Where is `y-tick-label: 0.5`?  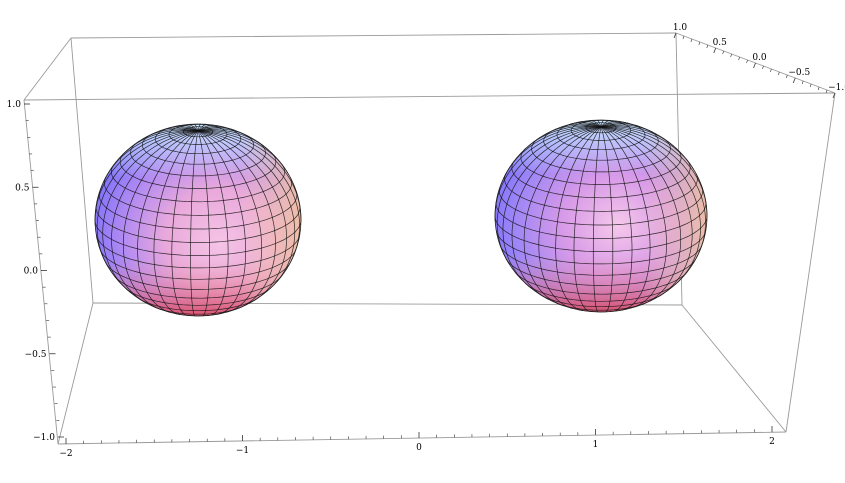
y-tick-label: 0.5 is located at coordinates (720, 43).